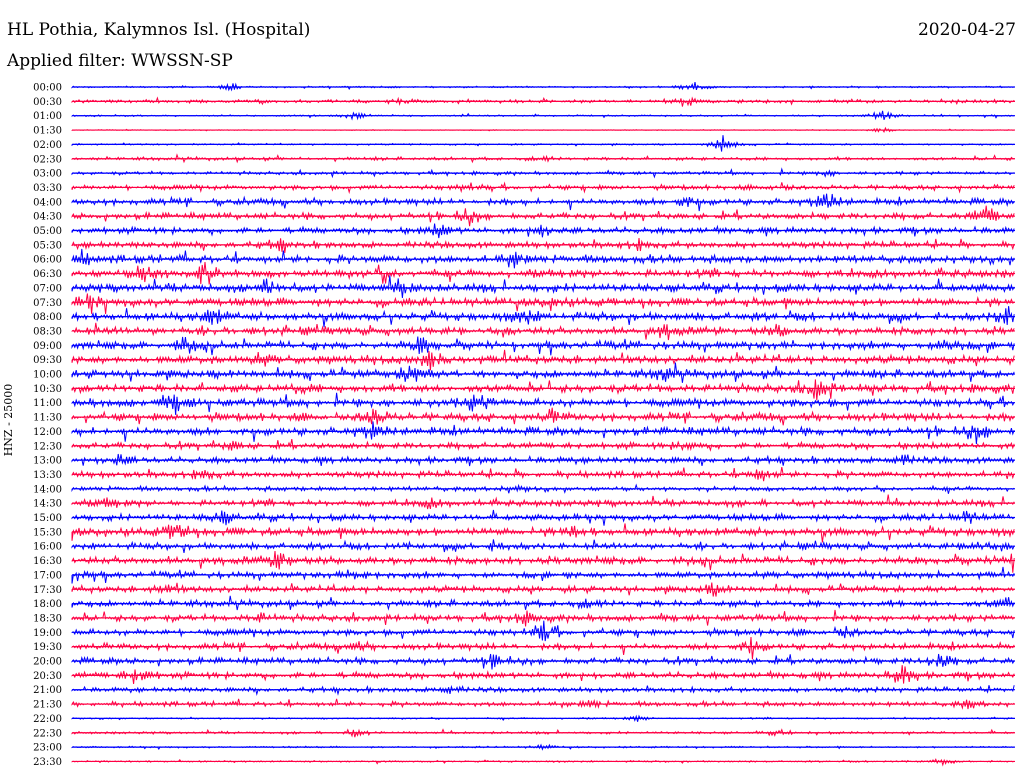  Describe the element at coordinates (47, 217) in the screenshot. I see `row-time-label: 04:30` at that location.